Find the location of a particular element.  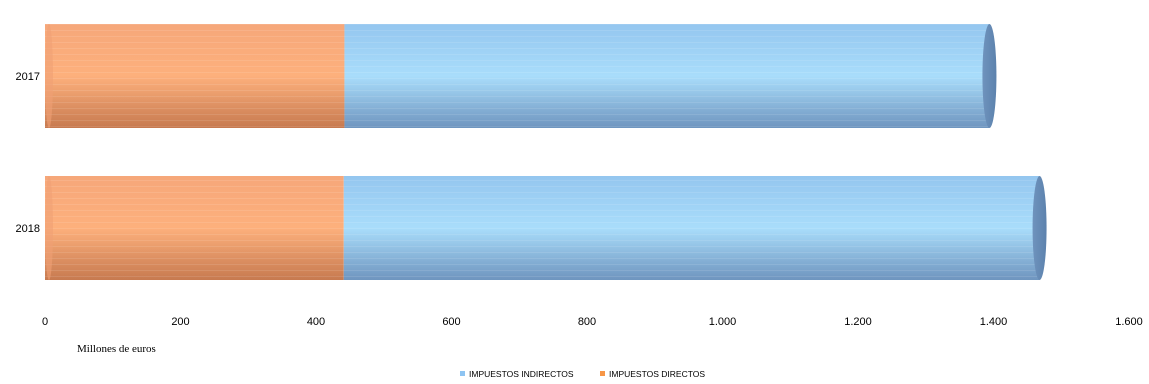

category-label-2018: 2018 is located at coordinates (28, 229).